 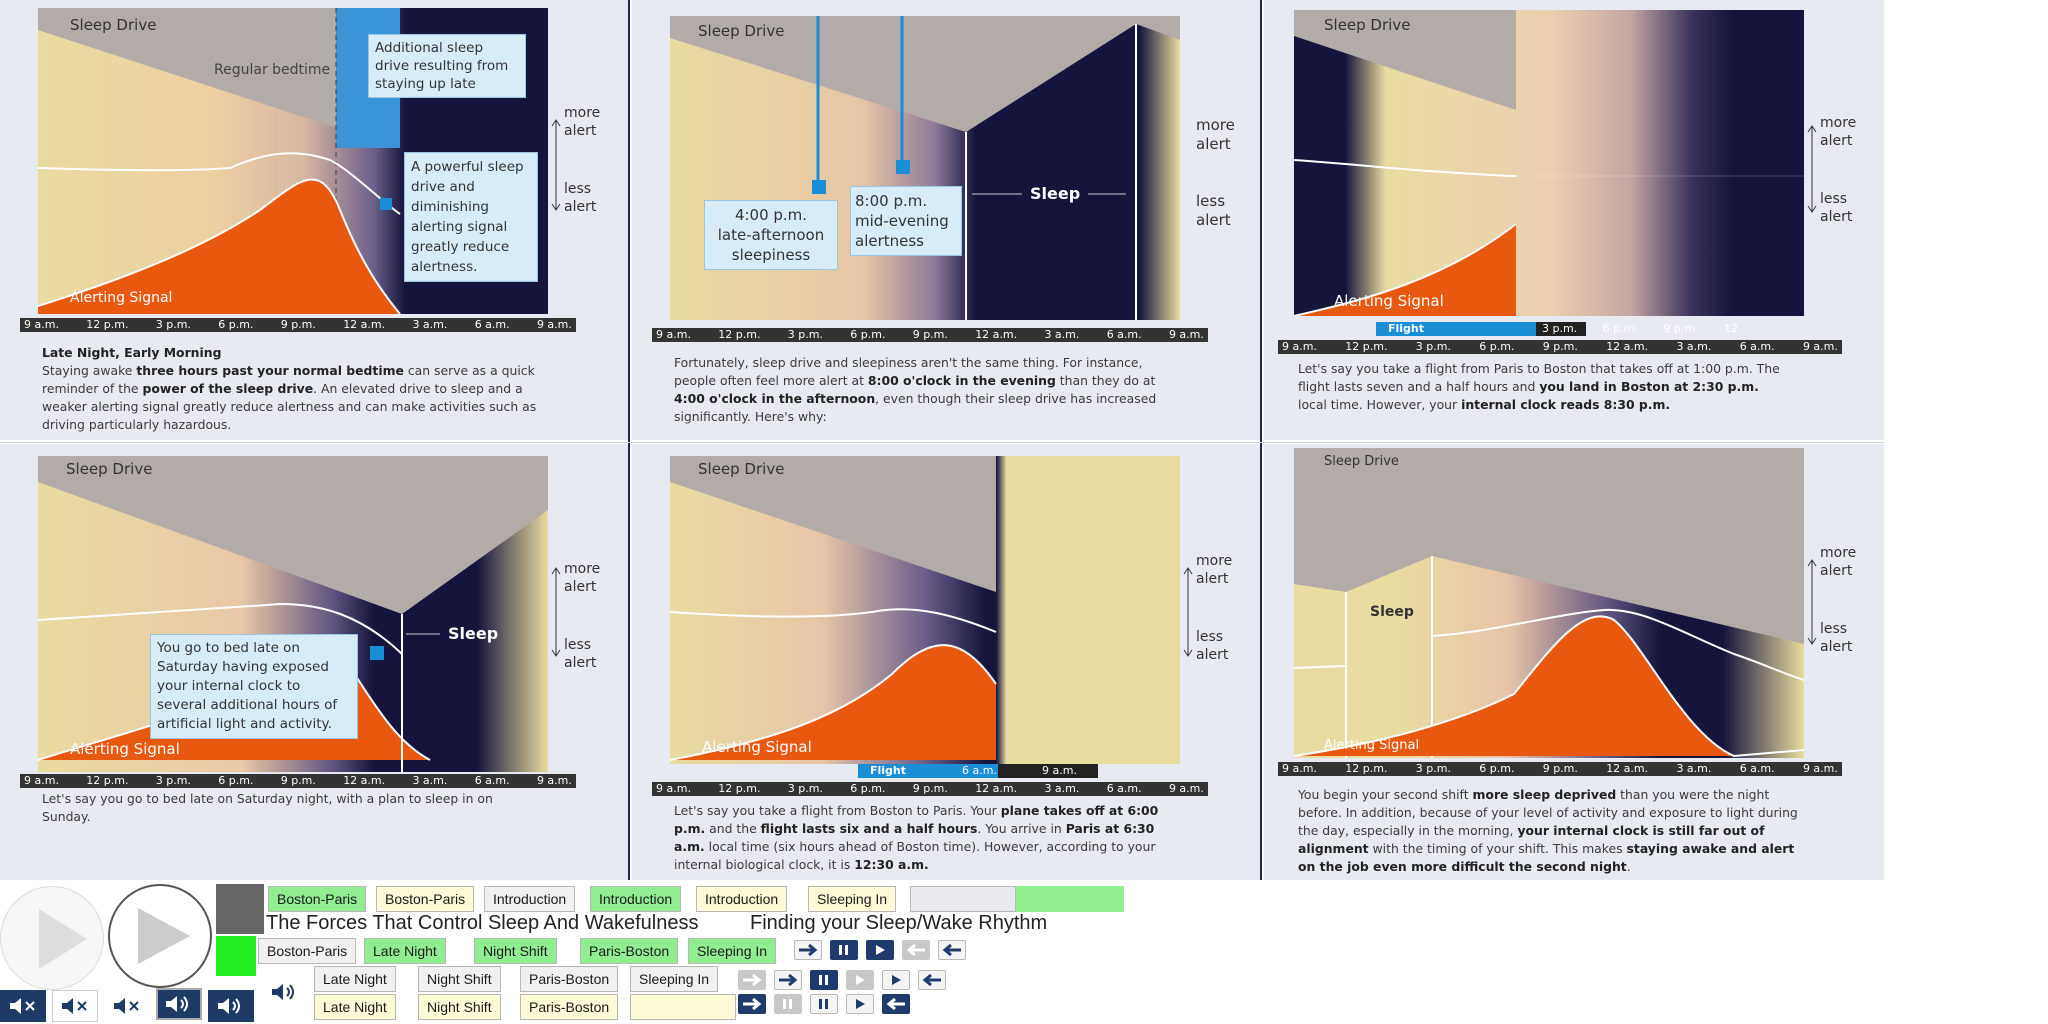 I want to click on axis-panel3-flight: 3 p.m. 6 p.m. 9 p.m. 12, so click(x=1640, y=329).